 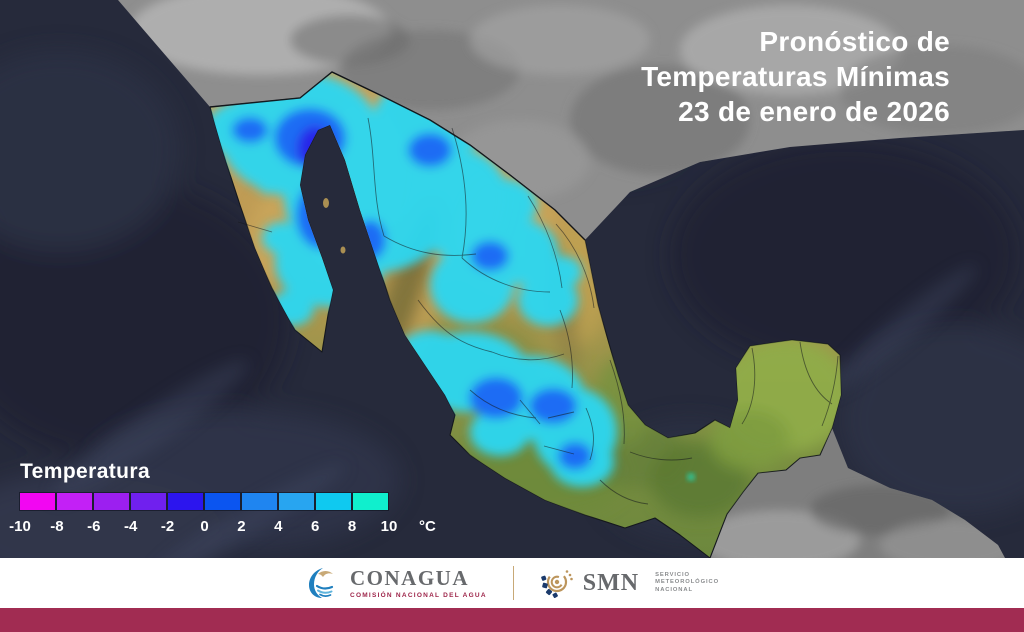 What do you see at coordinates (556, 584) in the screenshot?
I see `smn-caracol-icon` at bounding box center [556, 584].